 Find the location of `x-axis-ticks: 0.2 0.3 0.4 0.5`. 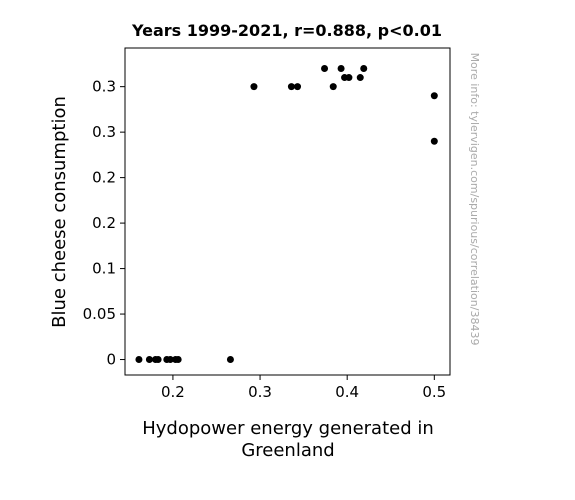

x-axis-ticks: 0.2 0.3 0.4 0.5 is located at coordinates (303, 388).